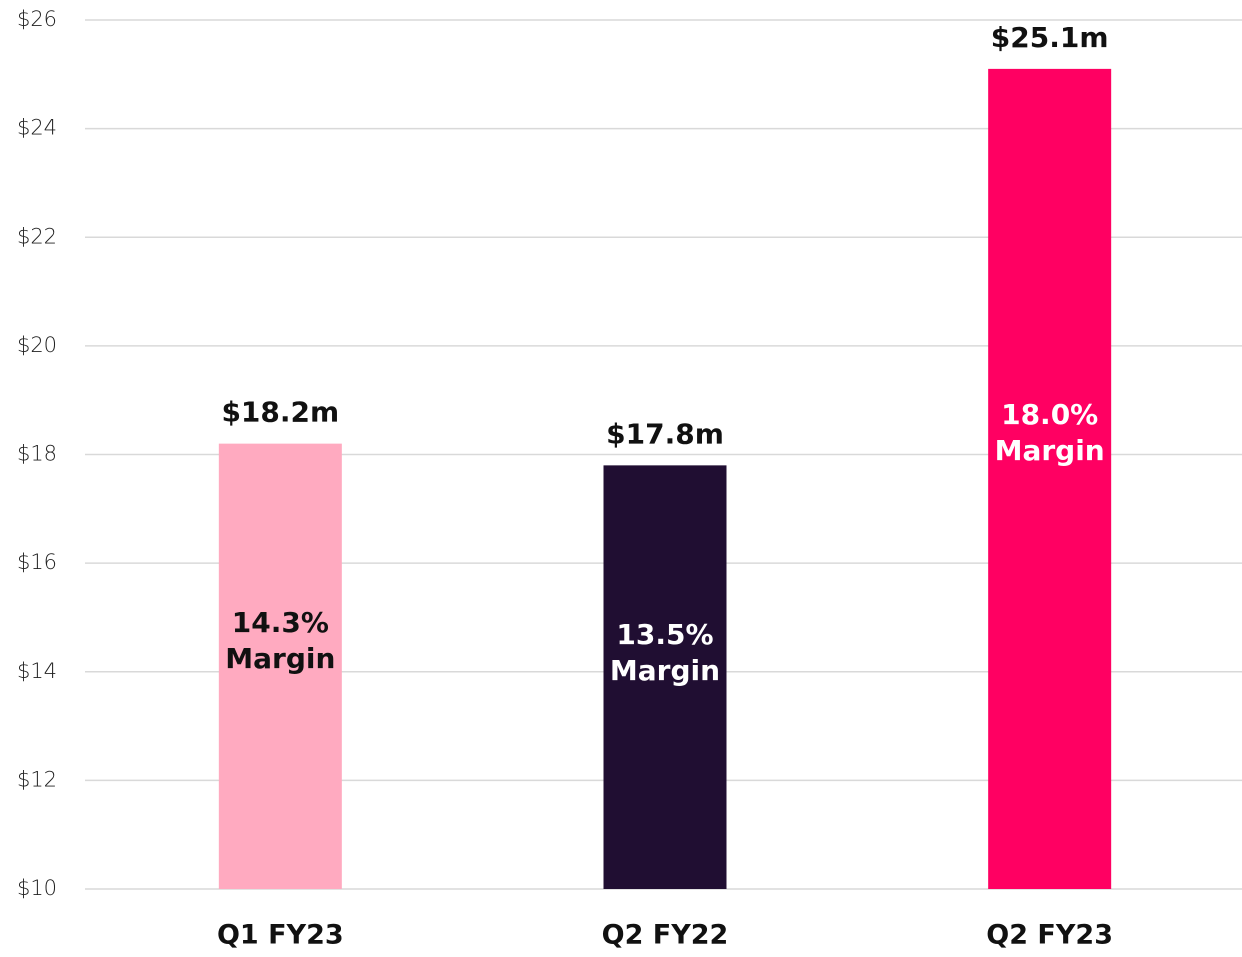  I want to click on y-tick-label: $16, so click(37, 562).